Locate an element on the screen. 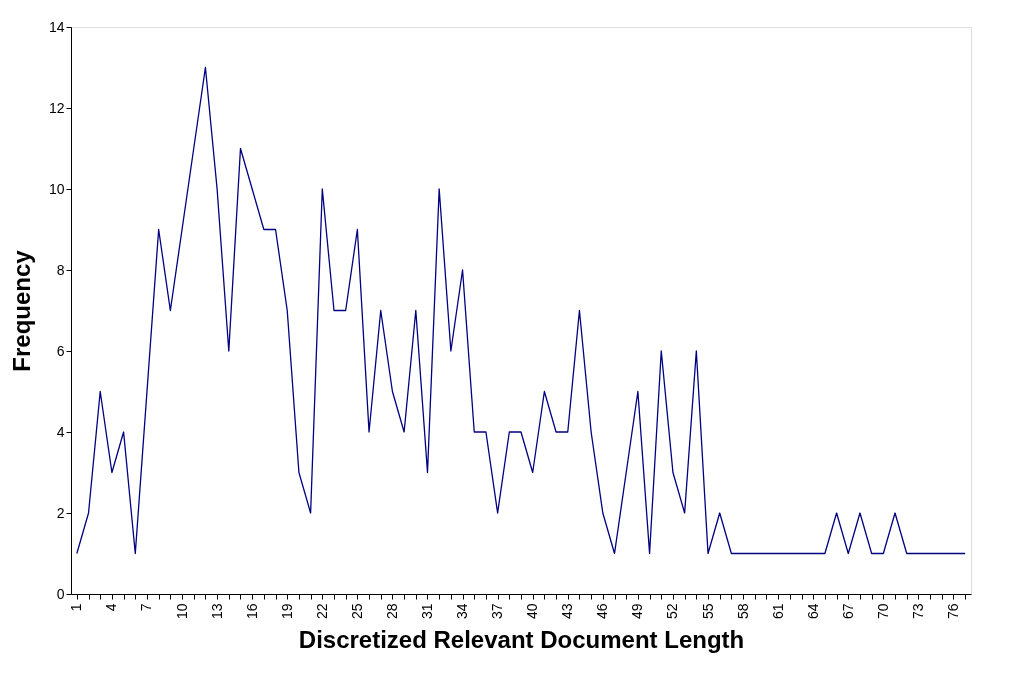 The width and height of the screenshot is (1026, 698). x-tick-label: 64 is located at coordinates (812, 611).